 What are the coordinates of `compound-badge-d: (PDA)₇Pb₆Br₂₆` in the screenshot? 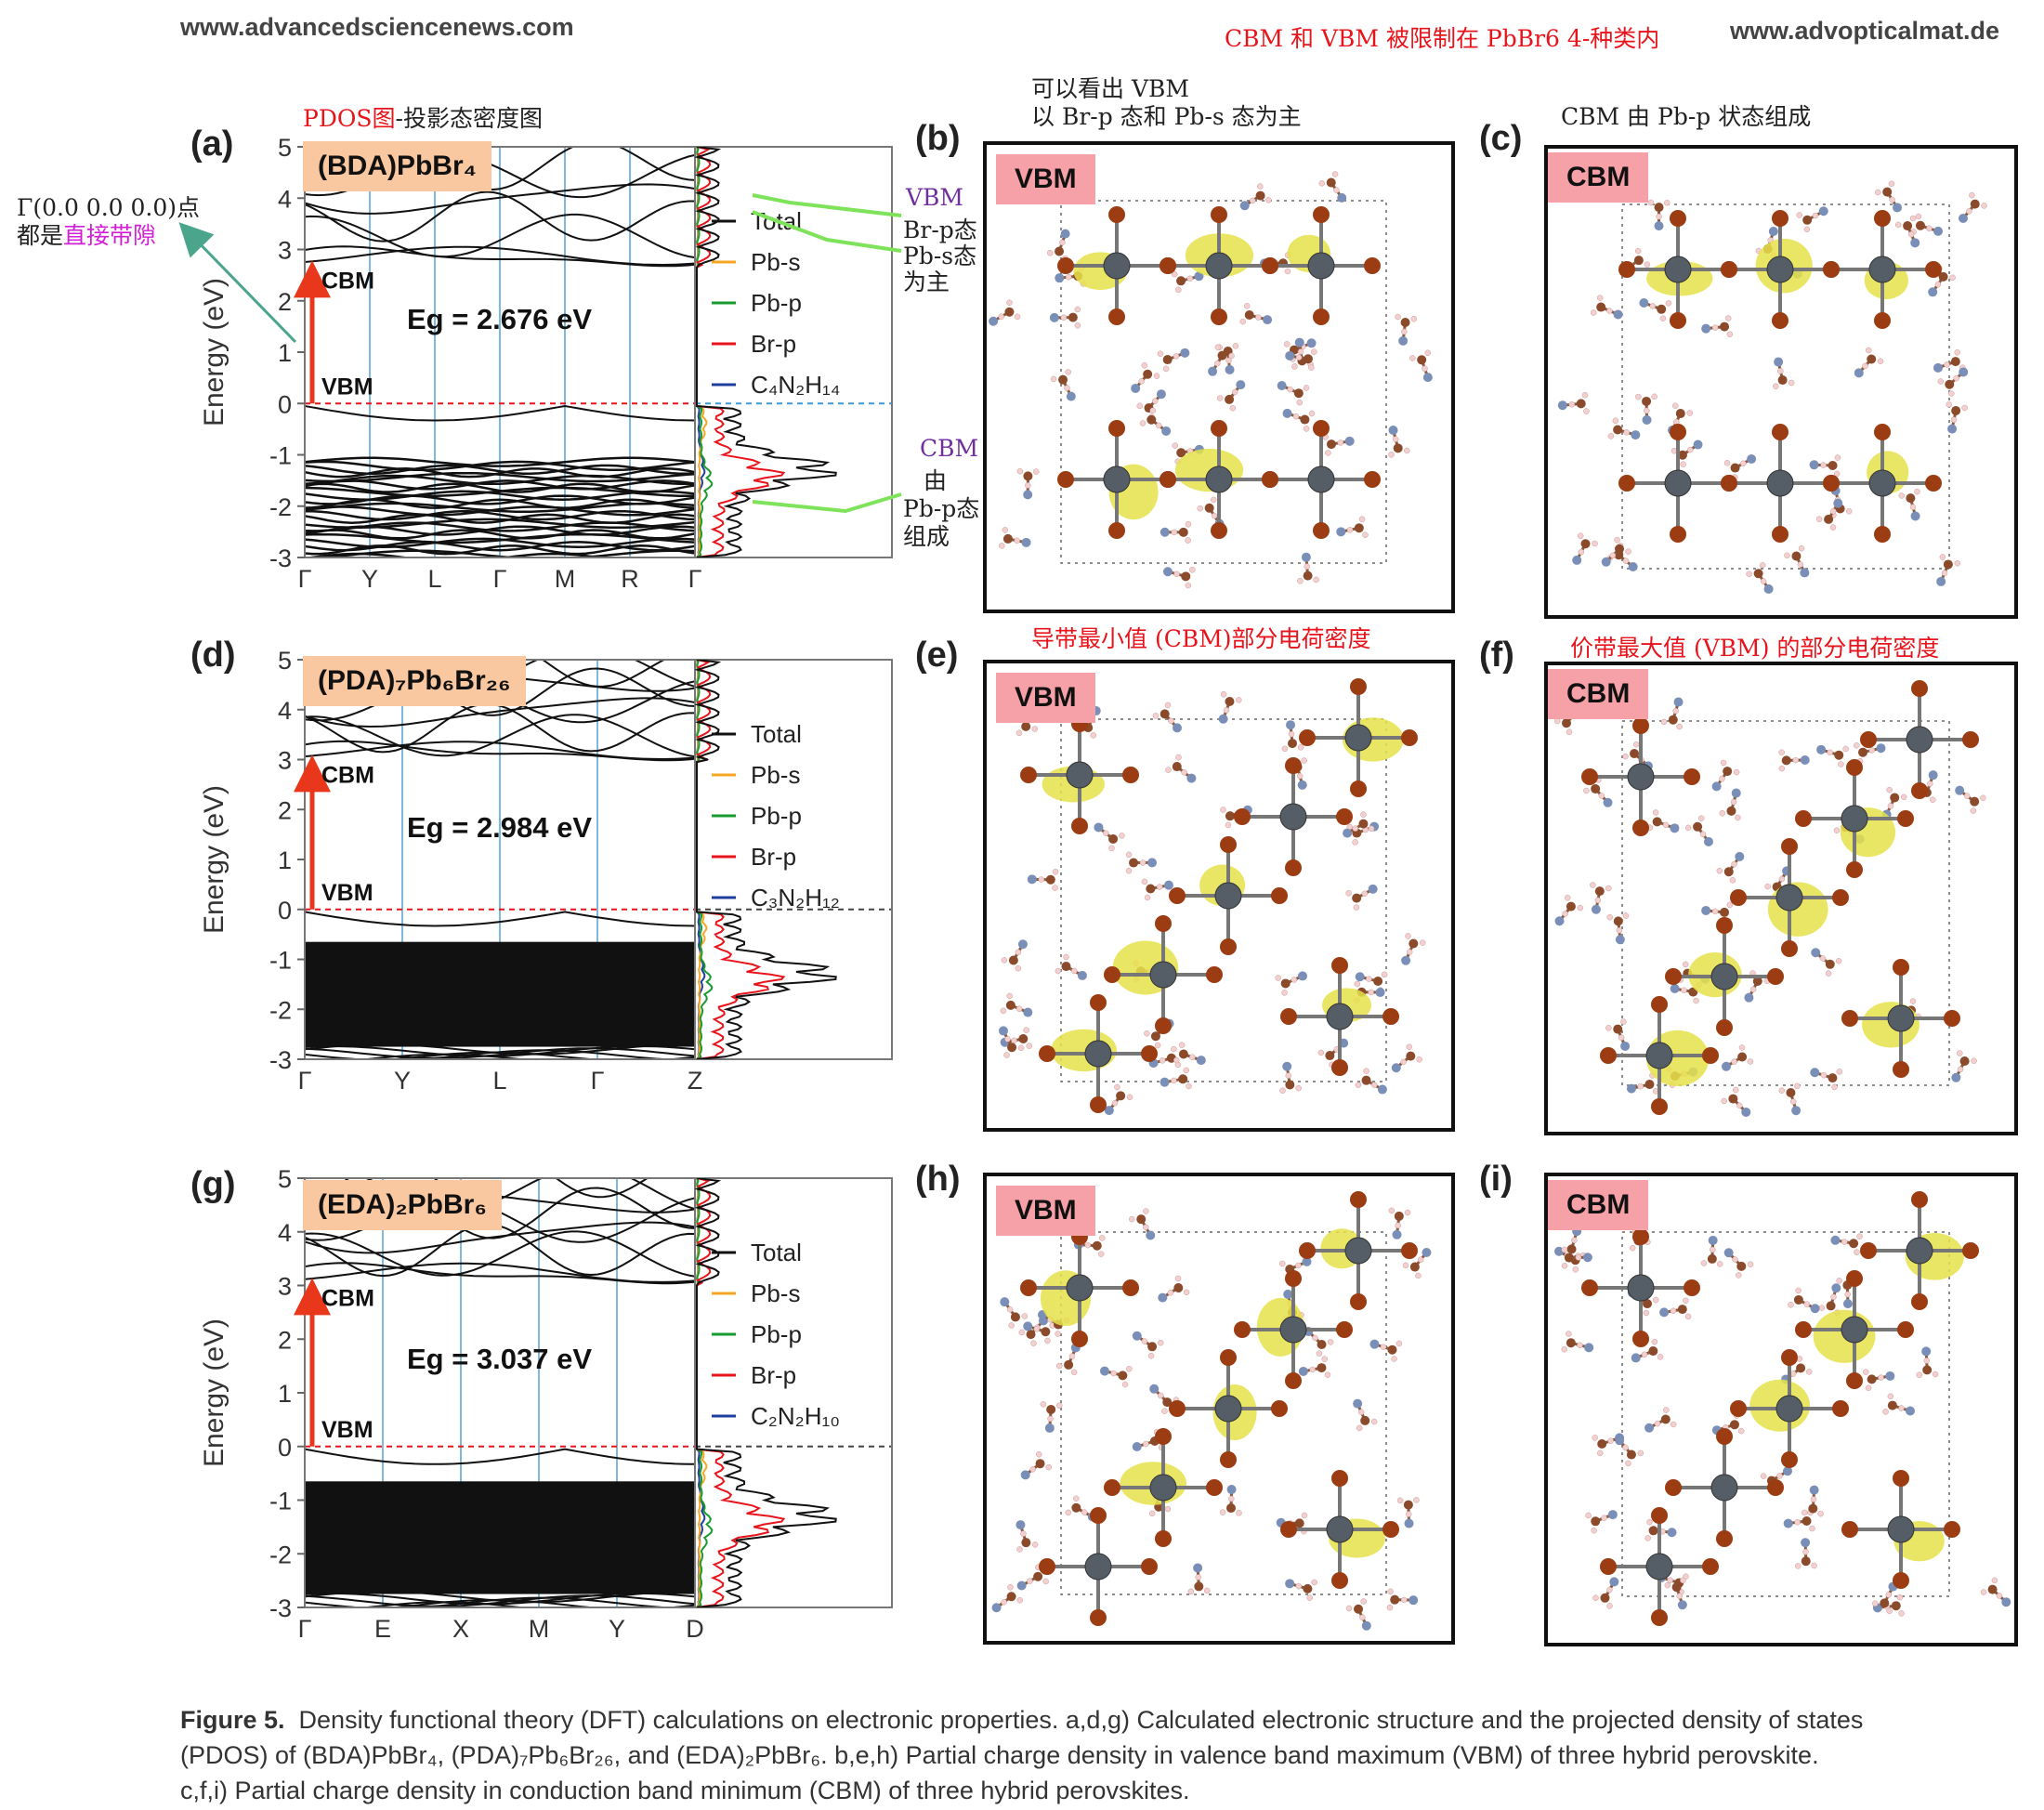 It's located at (414, 681).